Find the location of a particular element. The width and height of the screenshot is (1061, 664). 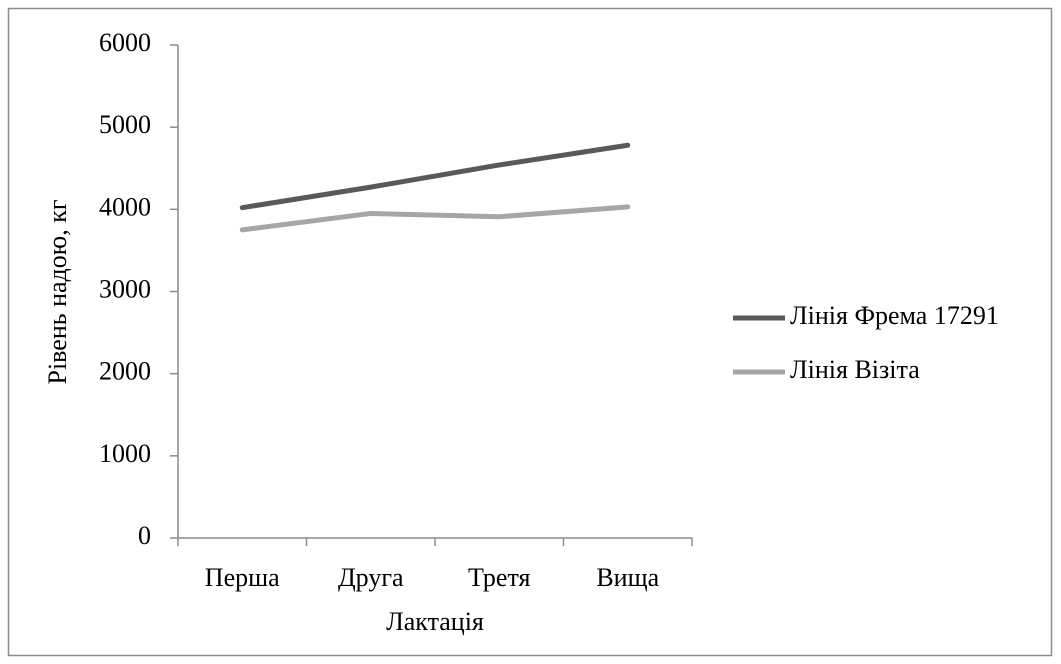

legend-label: Лінія Фрема 17291 is located at coordinates (894, 315).